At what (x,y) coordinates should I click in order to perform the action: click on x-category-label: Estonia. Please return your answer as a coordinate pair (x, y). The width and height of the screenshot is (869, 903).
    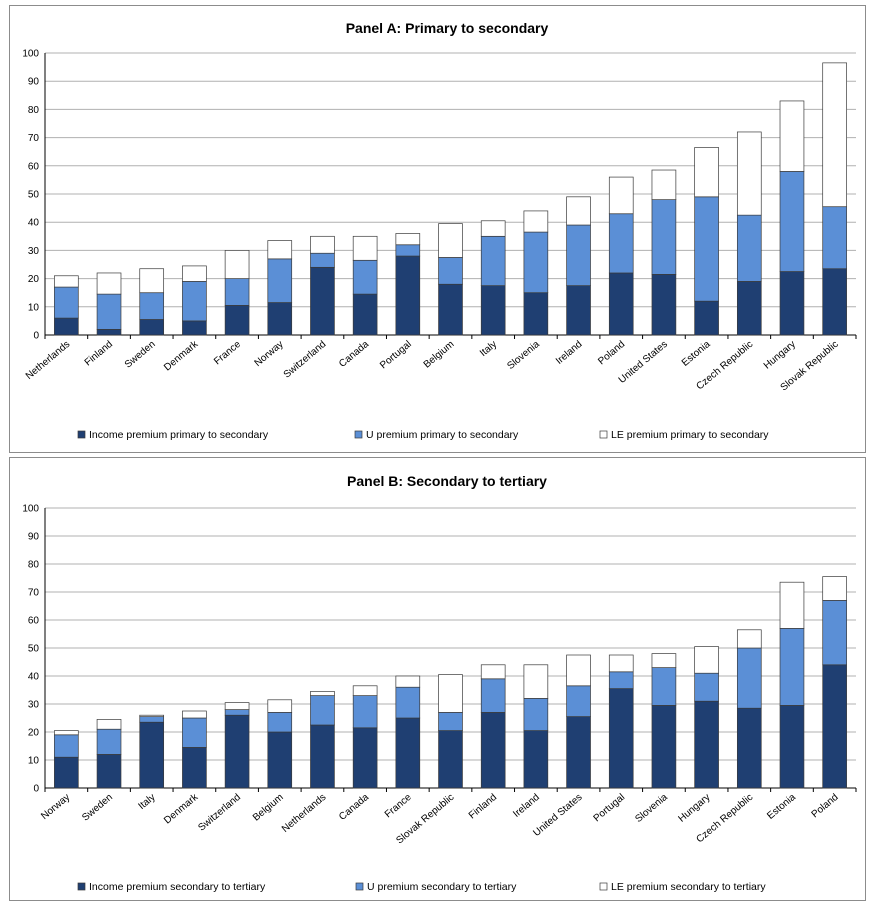
    Looking at the image, I should click on (696, 354).